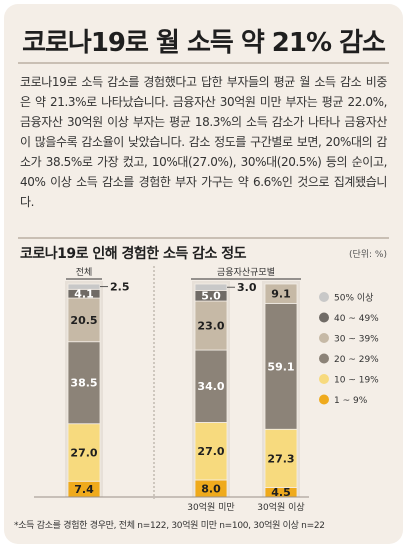  What do you see at coordinates (203, 63) in the screenshot?
I see `title-divider` at bounding box center [203, 63].